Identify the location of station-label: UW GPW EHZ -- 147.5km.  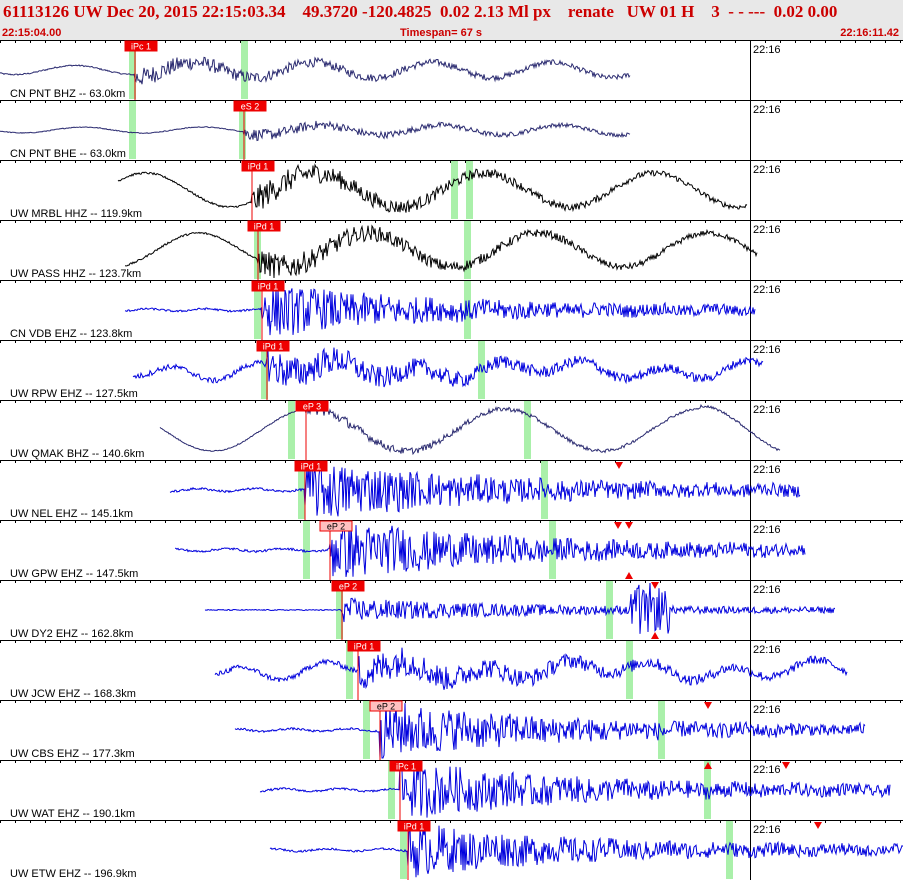
(74, 574).